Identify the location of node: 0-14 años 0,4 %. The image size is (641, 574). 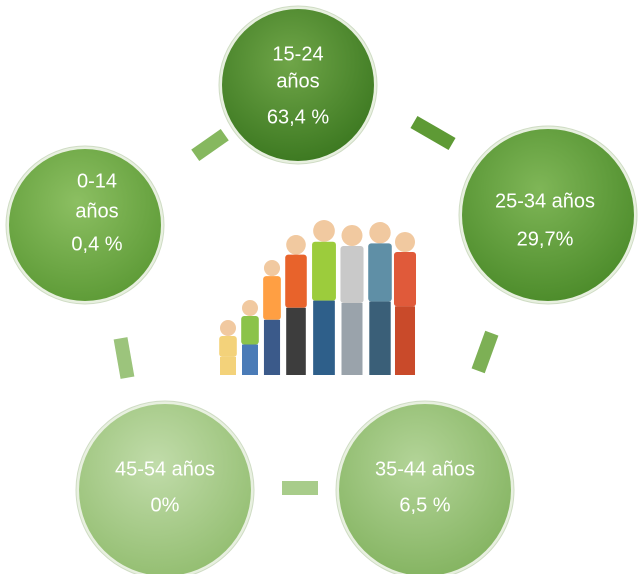
(85, 225).